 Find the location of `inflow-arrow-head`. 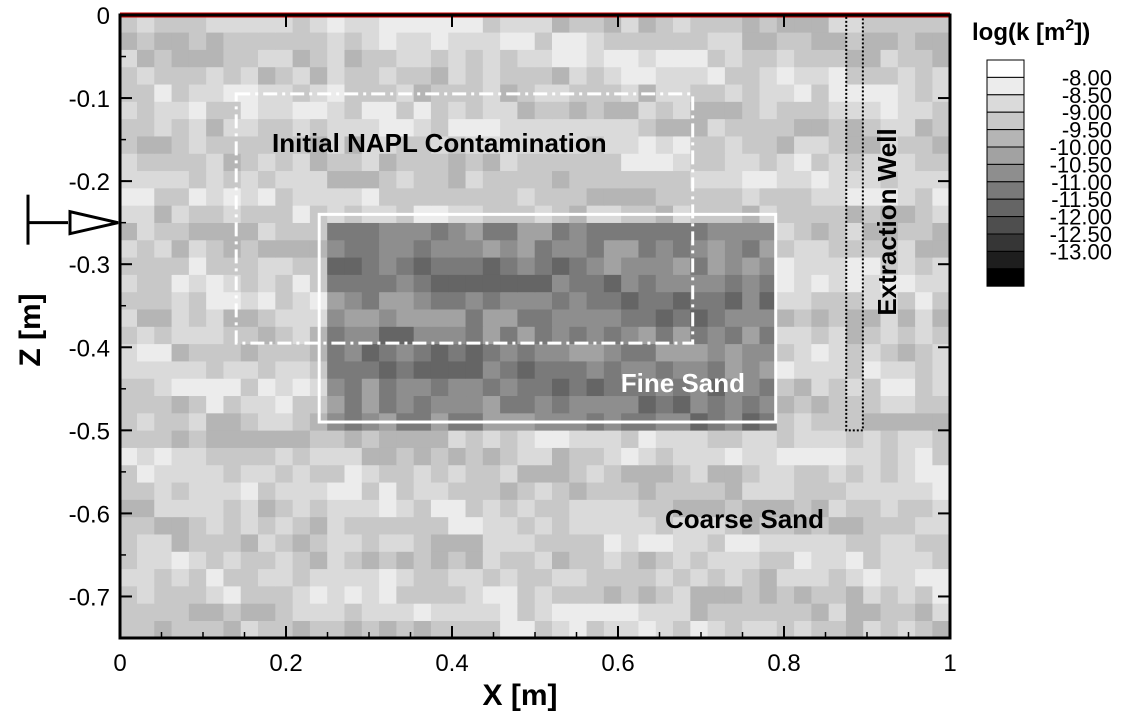

inflow-arrow-head is located at coordinates (93, 222).